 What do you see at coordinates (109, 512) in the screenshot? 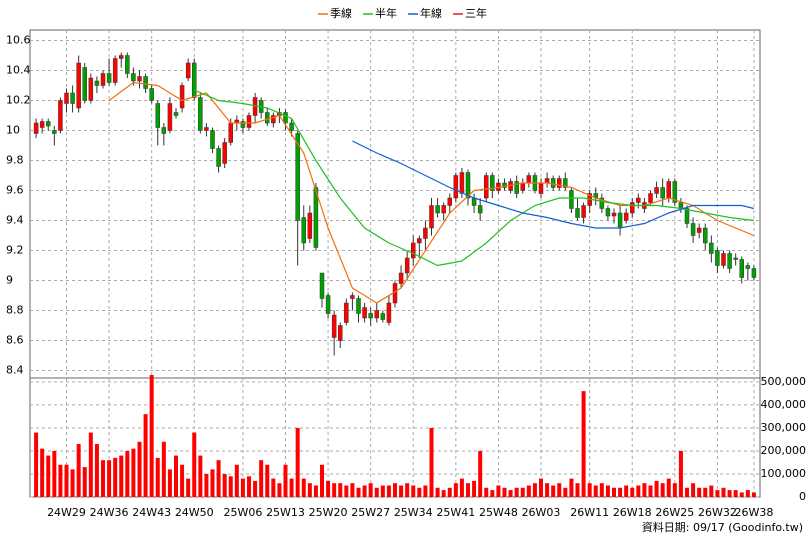
I see `x-tick-label: 24W36` at bounding box center [109, 512].